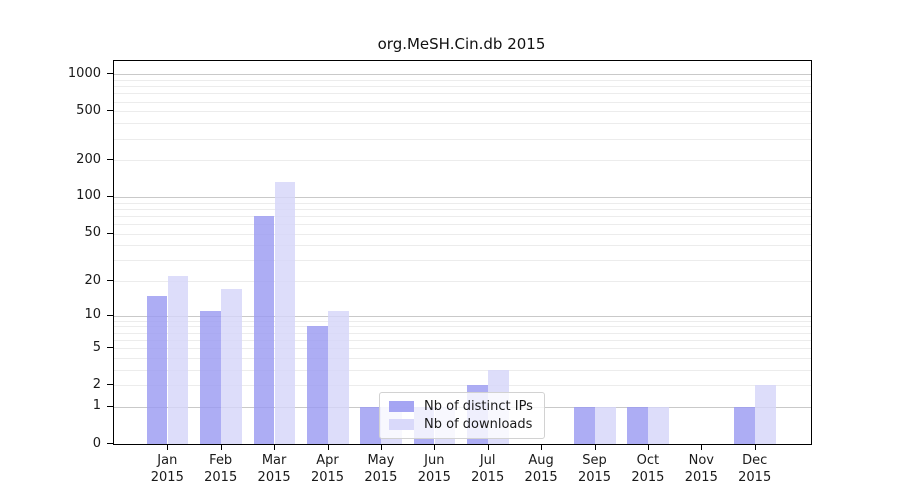 This screenshot has height=500, width=900. What do you see at coordinates (648, 469) in the screenshot?
I see `x-tick-label: Oct 2015` at bounding box center [648, 469].